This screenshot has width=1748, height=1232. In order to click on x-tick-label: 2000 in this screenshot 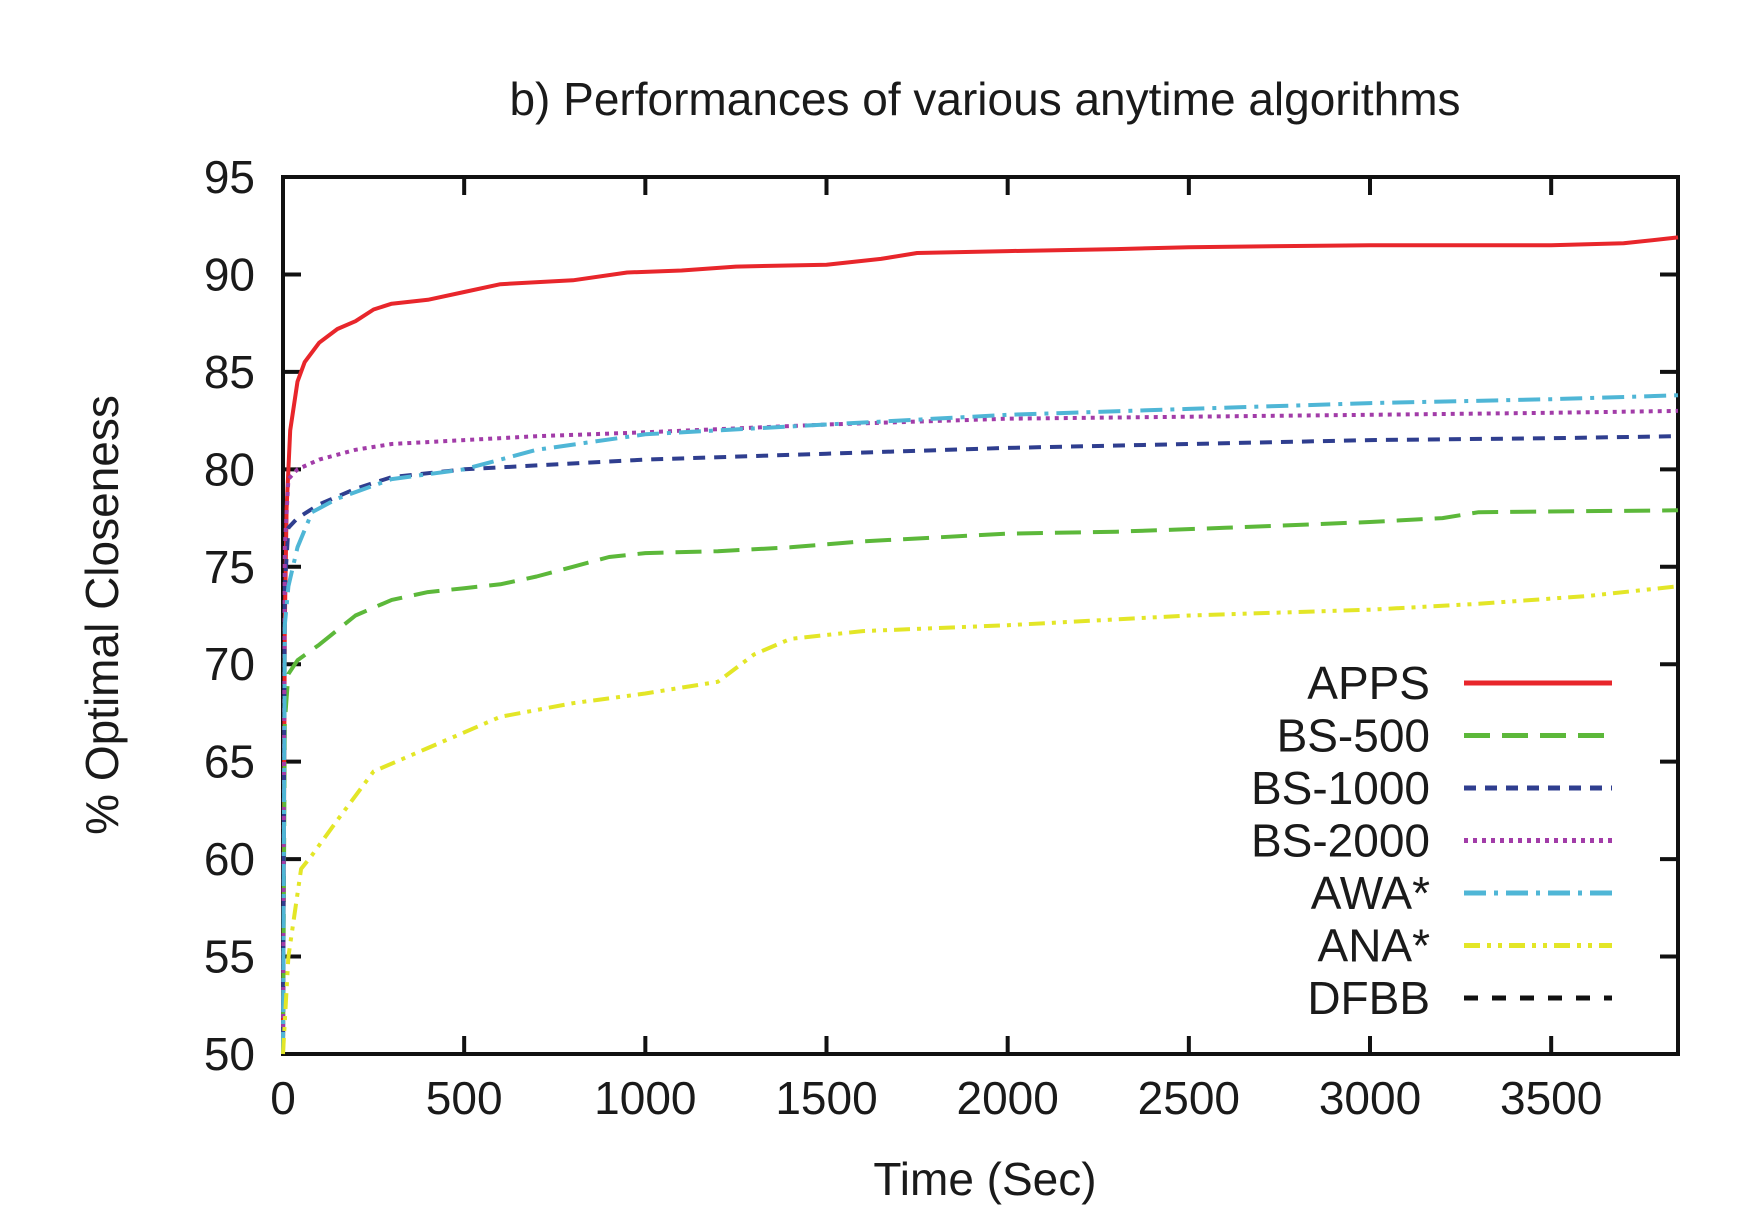, I will do `click(1008, 1098)`.